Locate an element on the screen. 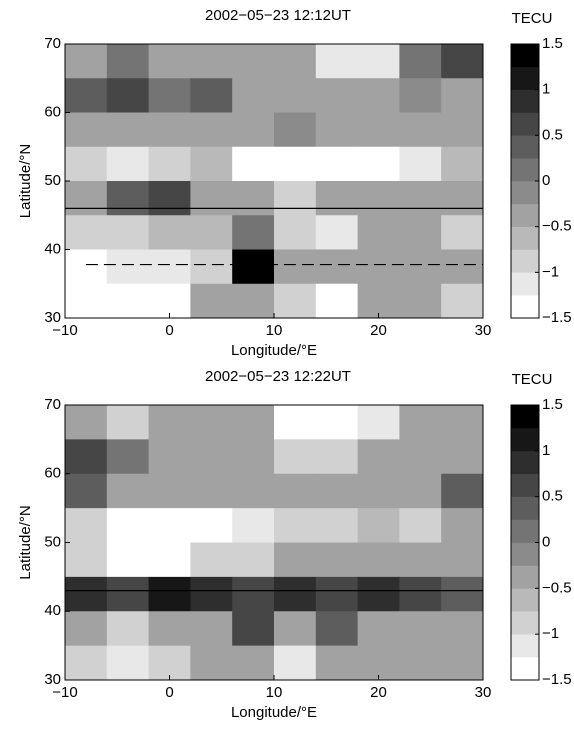 The image size is (574, 737). colorbar-tick-label: 0.5 is located at coordinates (552, 134).